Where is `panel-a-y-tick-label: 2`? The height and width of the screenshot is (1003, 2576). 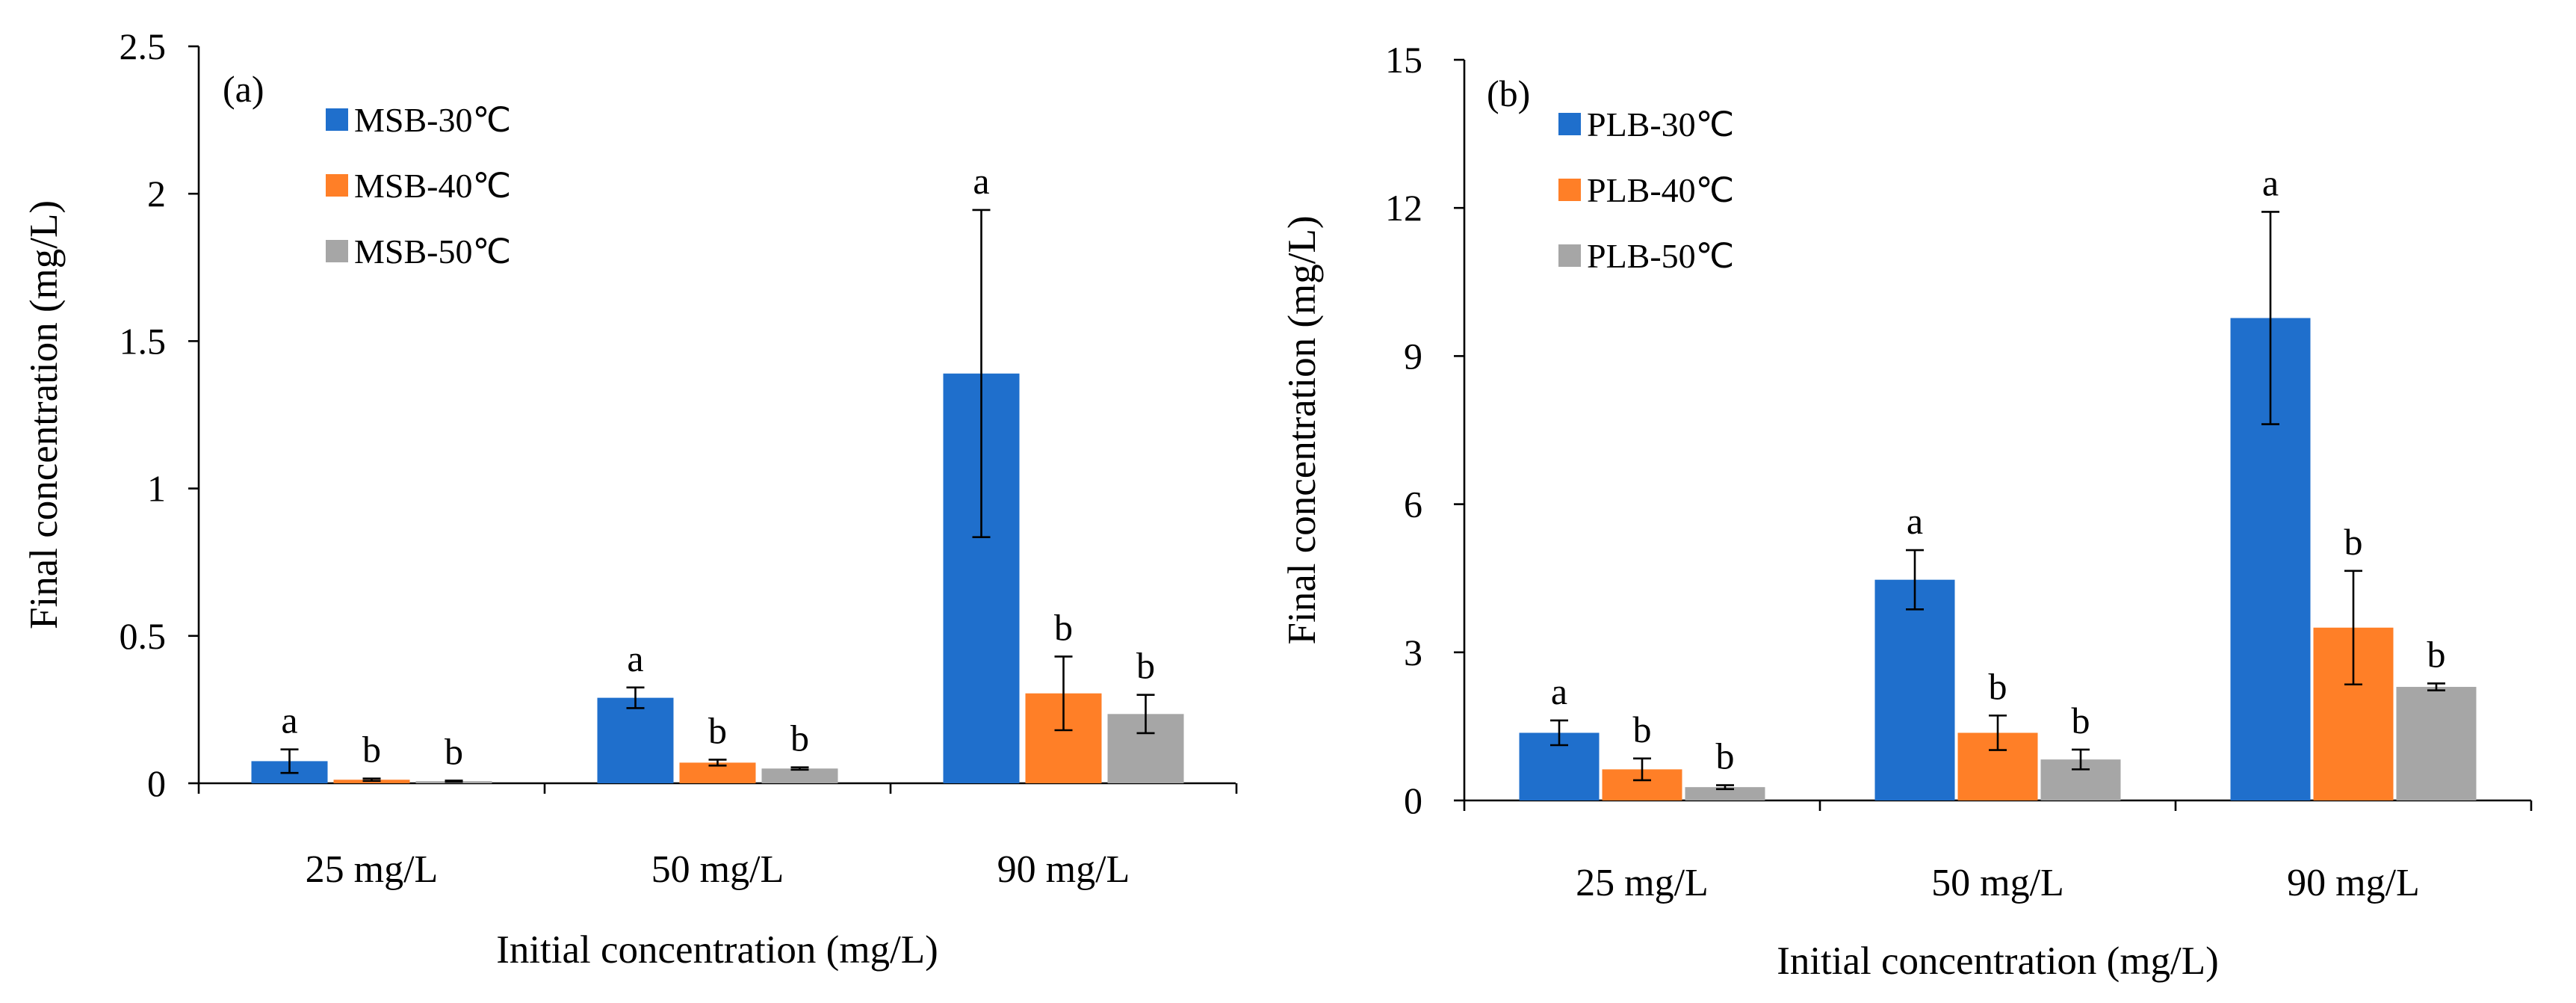
panel-a-y-tick-label: 2 is located at coordinates (156, 194).